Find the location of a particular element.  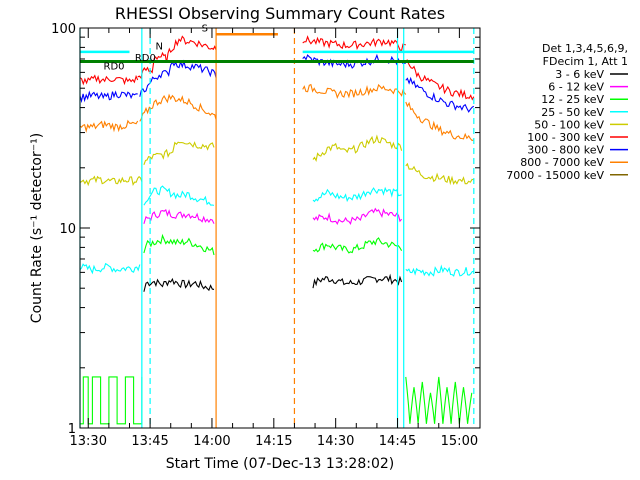

legend-label: 50 - 100 keV is located at coordinates (569, 124).